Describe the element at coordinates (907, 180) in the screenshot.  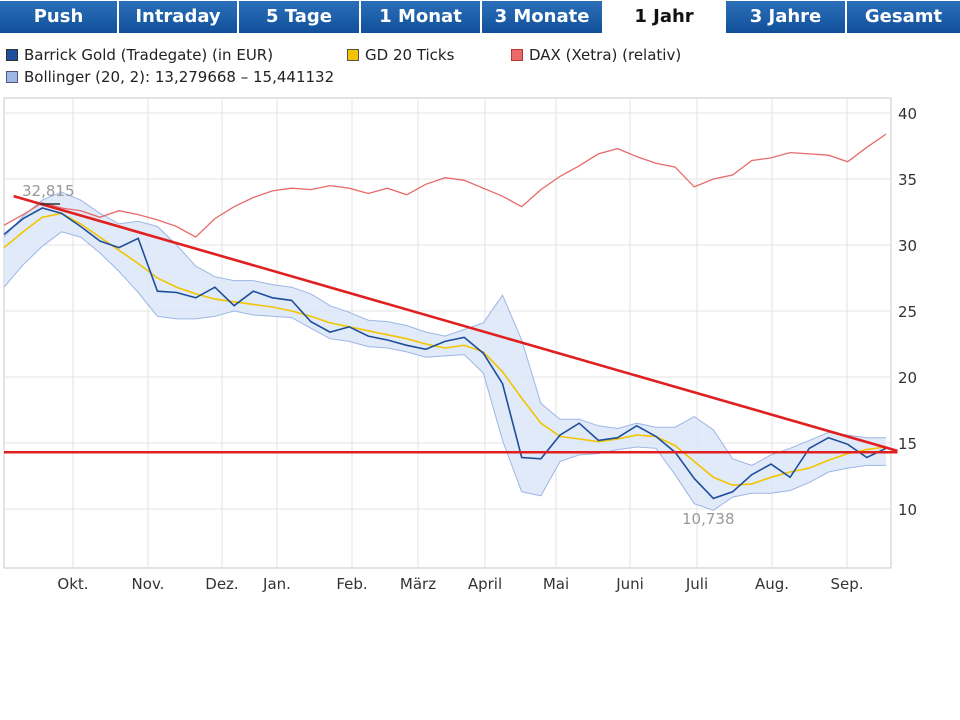
I see `y-tick-label: 35` at that location.